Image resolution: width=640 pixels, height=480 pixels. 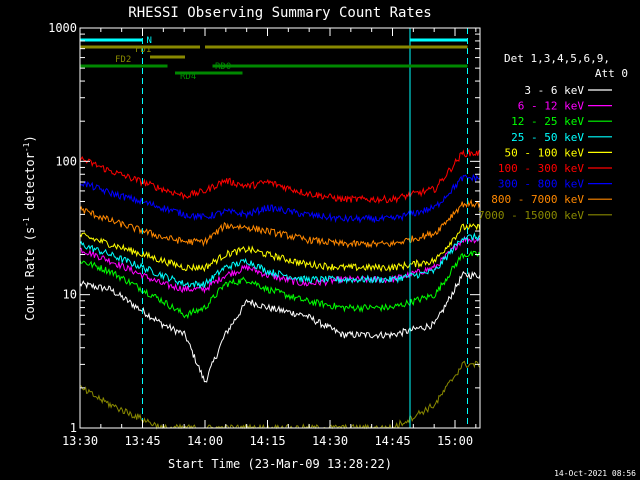 What do you see at coordinates (541, 168) in the screenshot?
I see `legend-label-5: 100 - 300 keV` at bounding box center [541, 168].